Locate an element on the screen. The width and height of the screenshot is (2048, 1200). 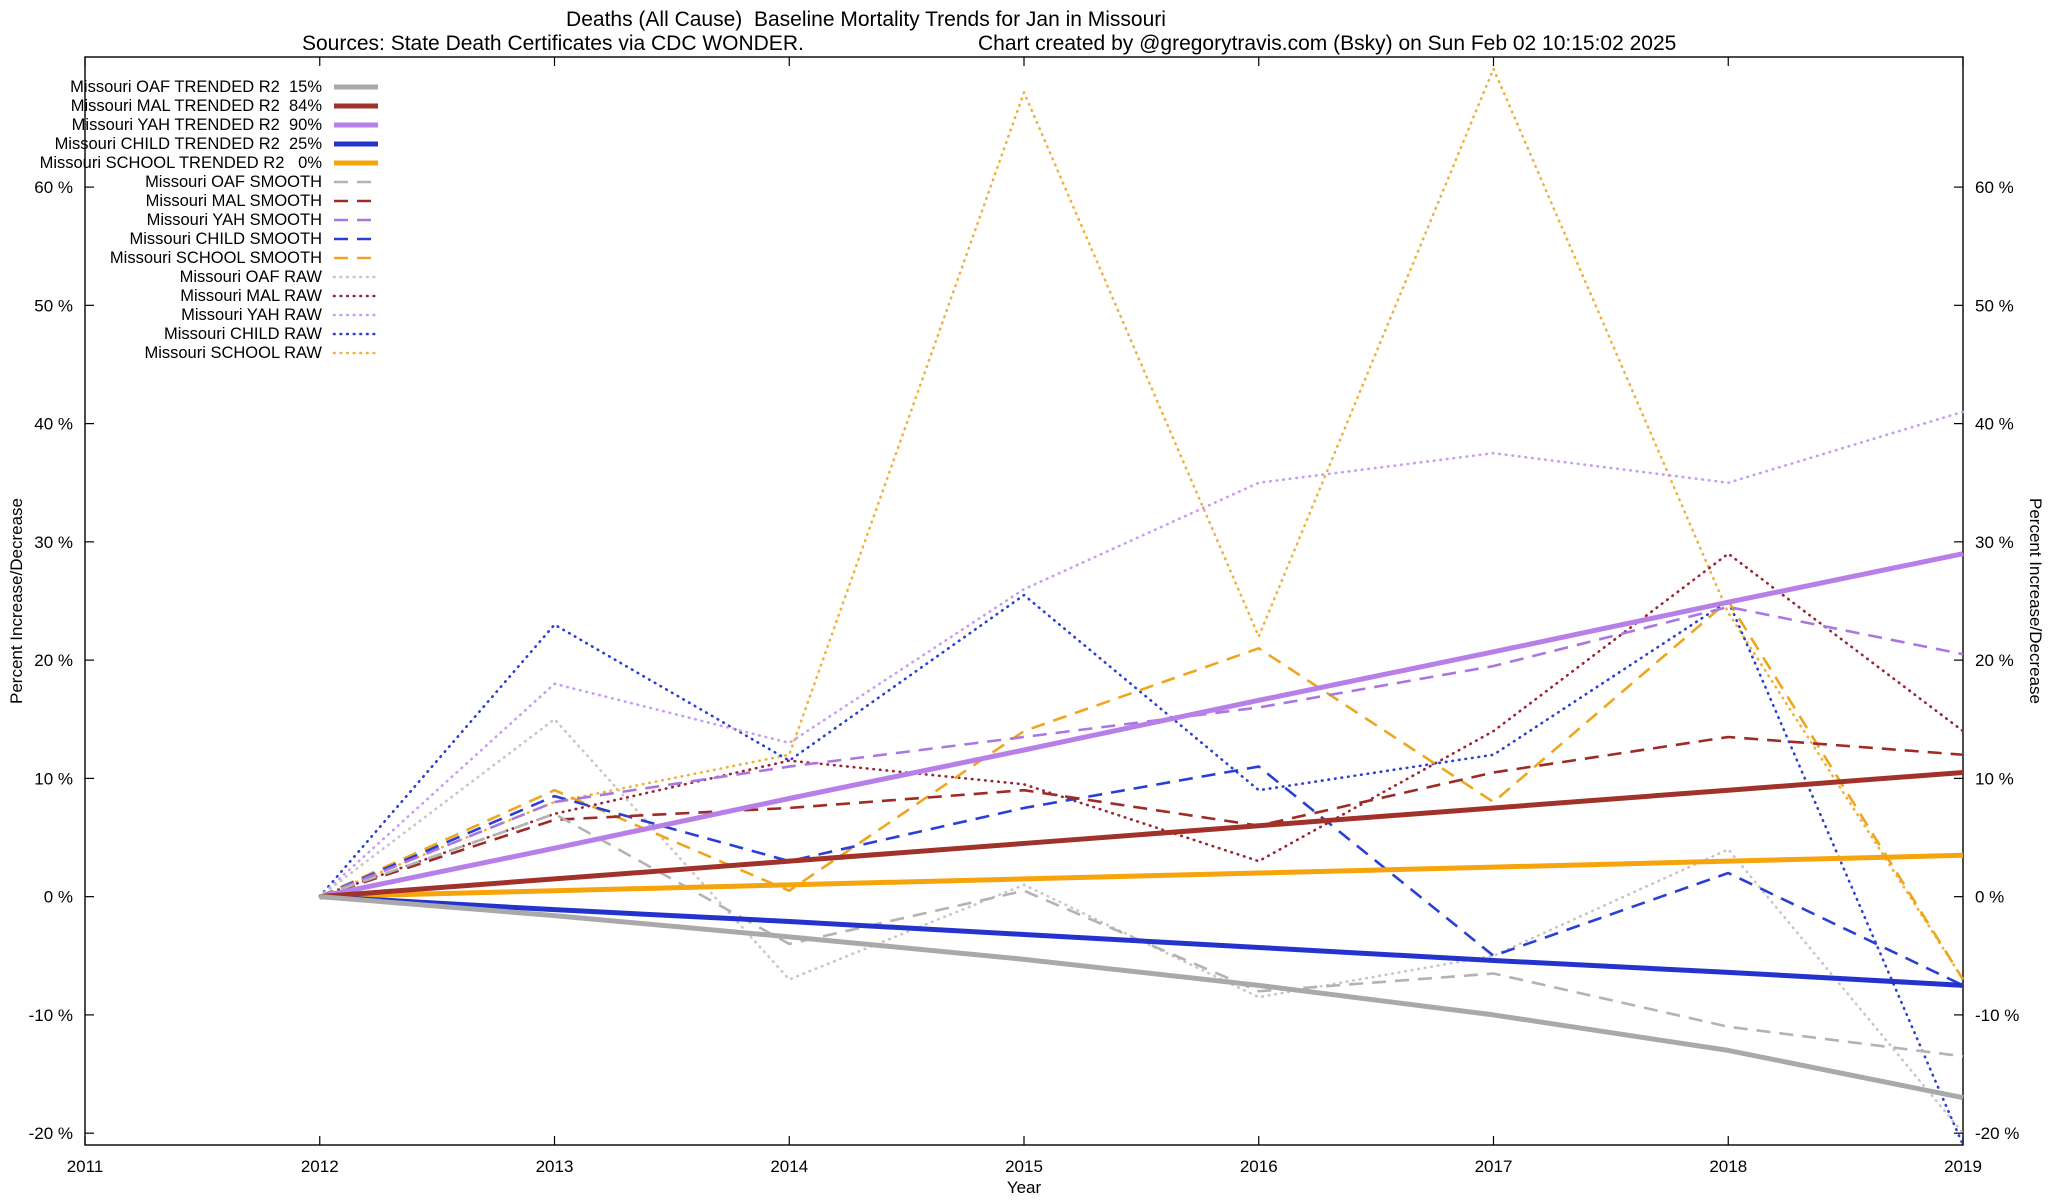
legend-label-yah-raw: Missouri YAH RAW is located at coordinates (251, 315).